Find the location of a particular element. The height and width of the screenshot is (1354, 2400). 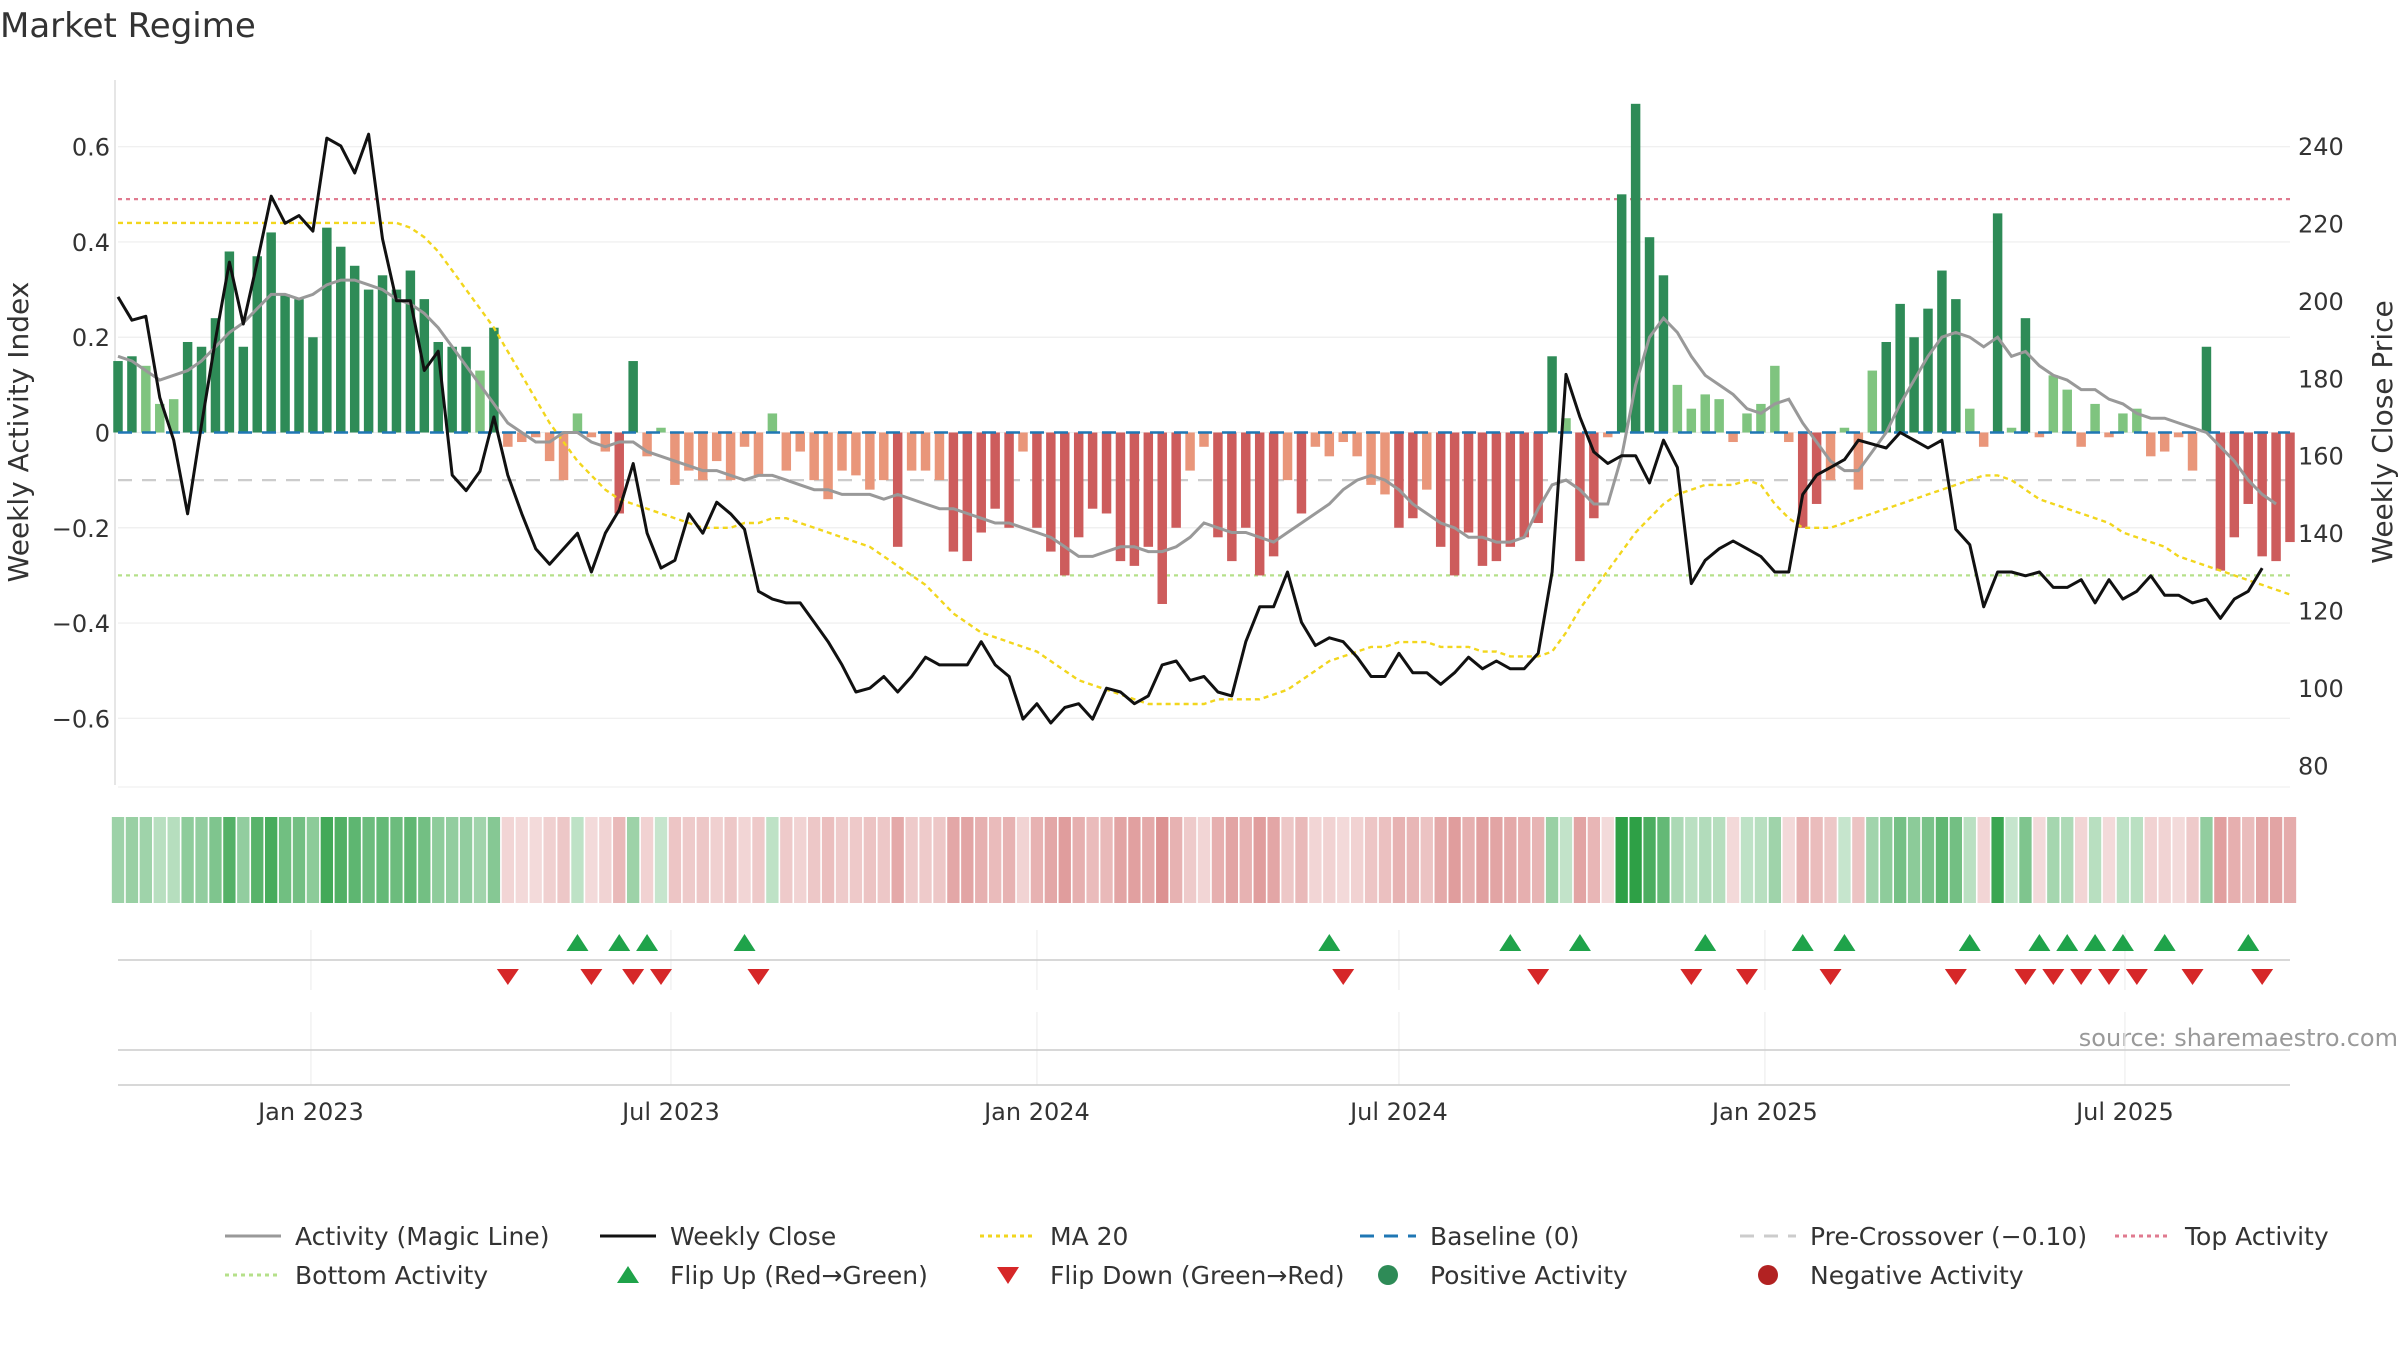

legend-label: Top Activity is located at coordinates (2256, 1236).